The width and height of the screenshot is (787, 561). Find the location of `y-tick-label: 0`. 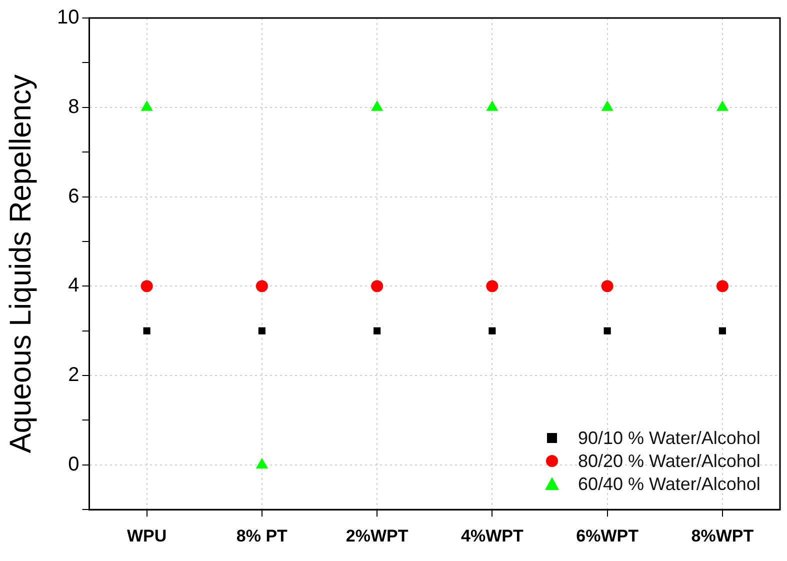

y-tick-label: 0 is located at coordinates (74, 464).